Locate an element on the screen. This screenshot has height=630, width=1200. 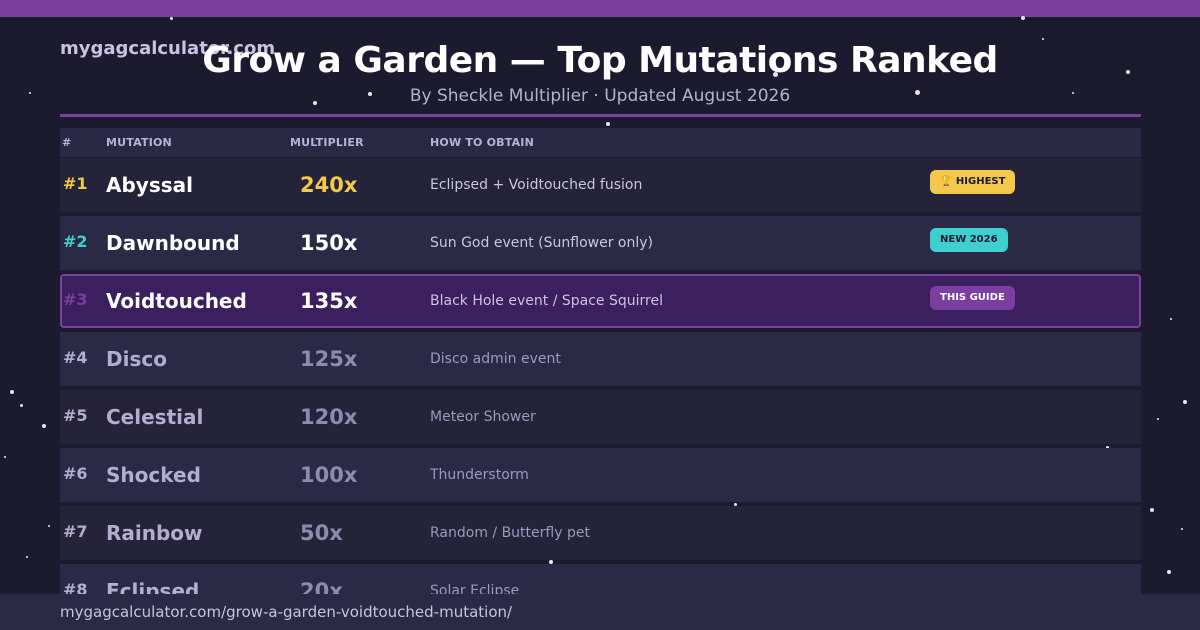
row-mutation-name: Voidtouched is located at coordinates (176, 301).